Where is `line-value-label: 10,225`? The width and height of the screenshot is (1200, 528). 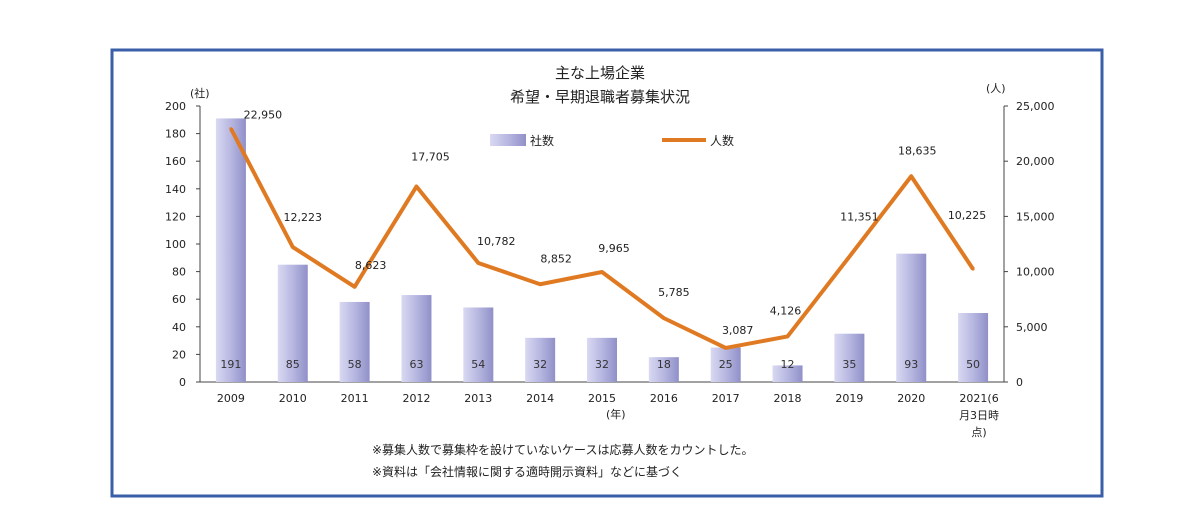 line-value-label: 10,225 is located at coordinates (967, 215).